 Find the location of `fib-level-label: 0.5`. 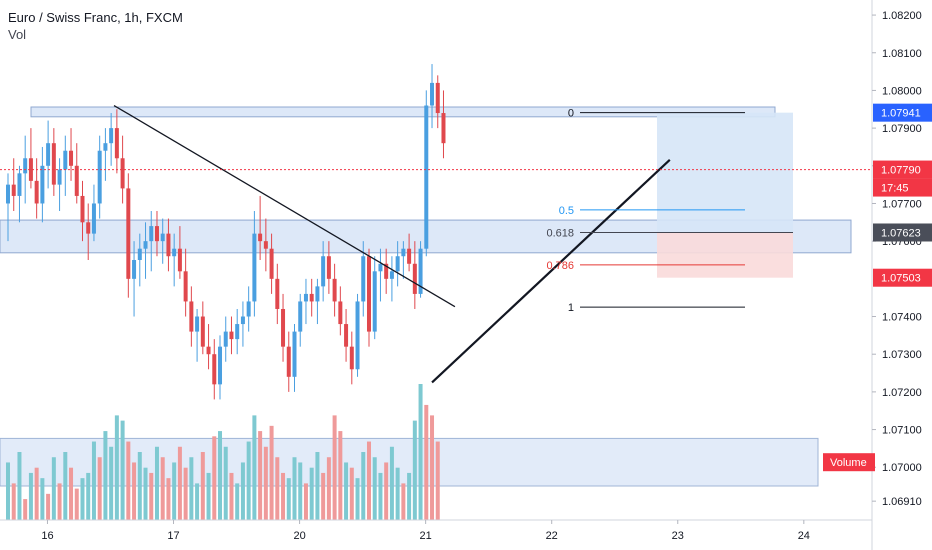

fib-level-label: 0.5 is located at coordinates (566, 211).